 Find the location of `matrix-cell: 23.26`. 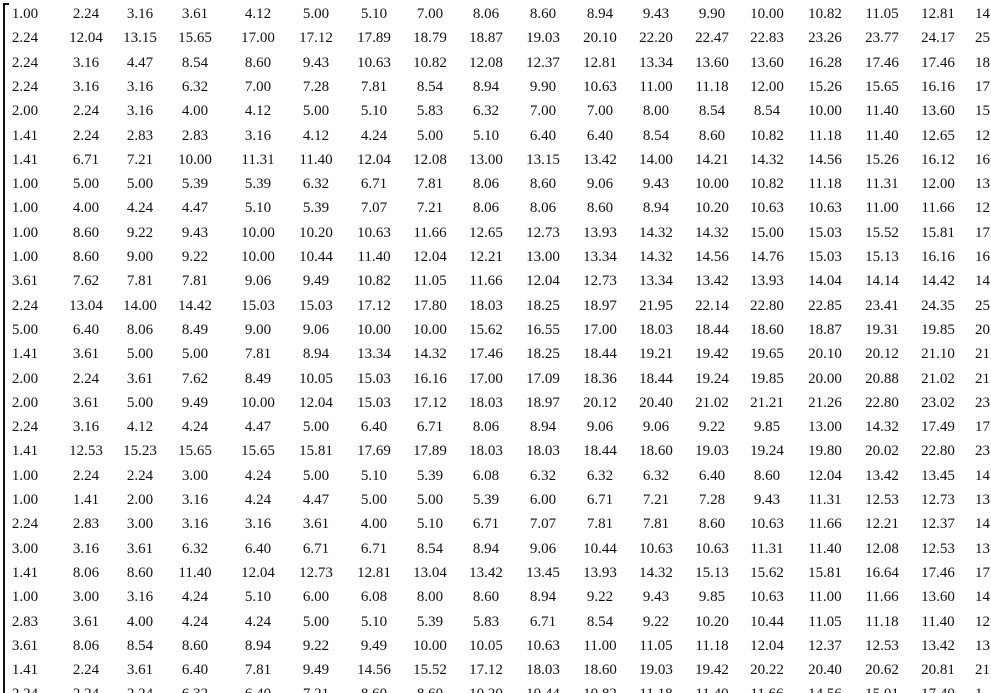

matrix-cell: 23.26 is located at coordinates (825, 38).